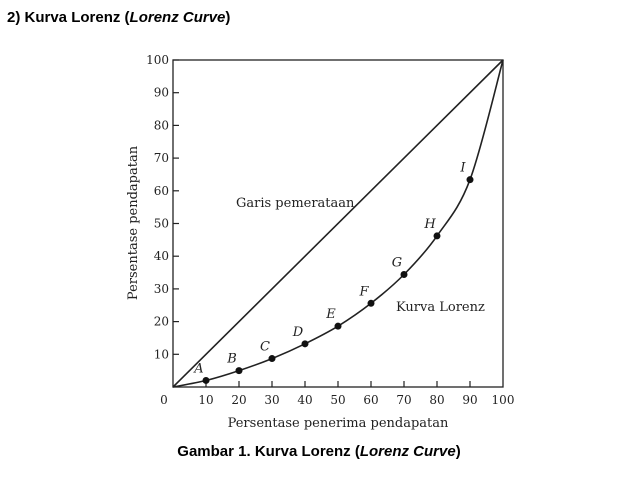 This screenshot has width=638, height=479. I want to click on marker-label-g: G, so click(397, 263).